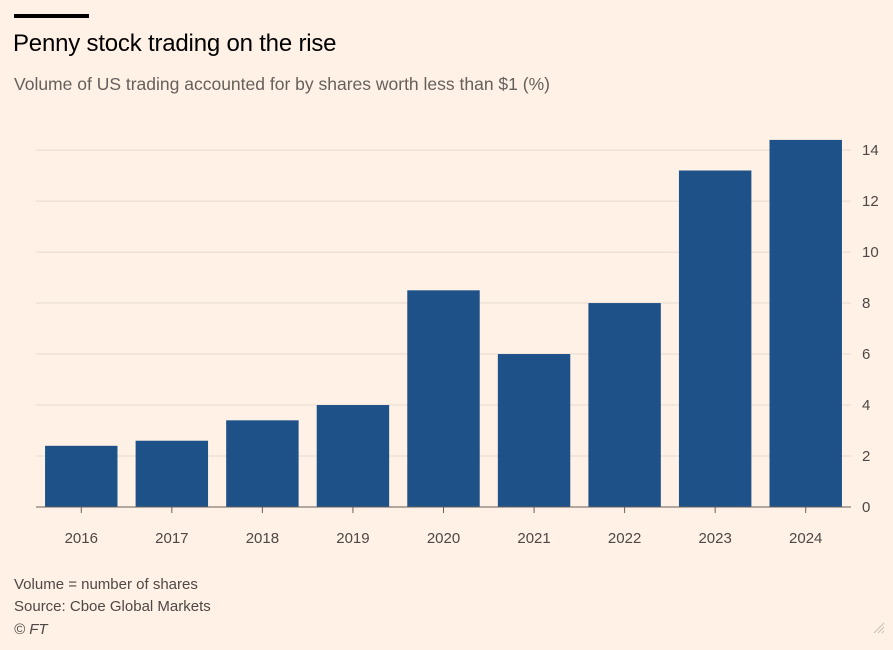 Image resolution: width=893 pixels, height=650 pixels. Describe the element at coordinates (51, 16) in the screenshot. I see `brand-bar` at that location.